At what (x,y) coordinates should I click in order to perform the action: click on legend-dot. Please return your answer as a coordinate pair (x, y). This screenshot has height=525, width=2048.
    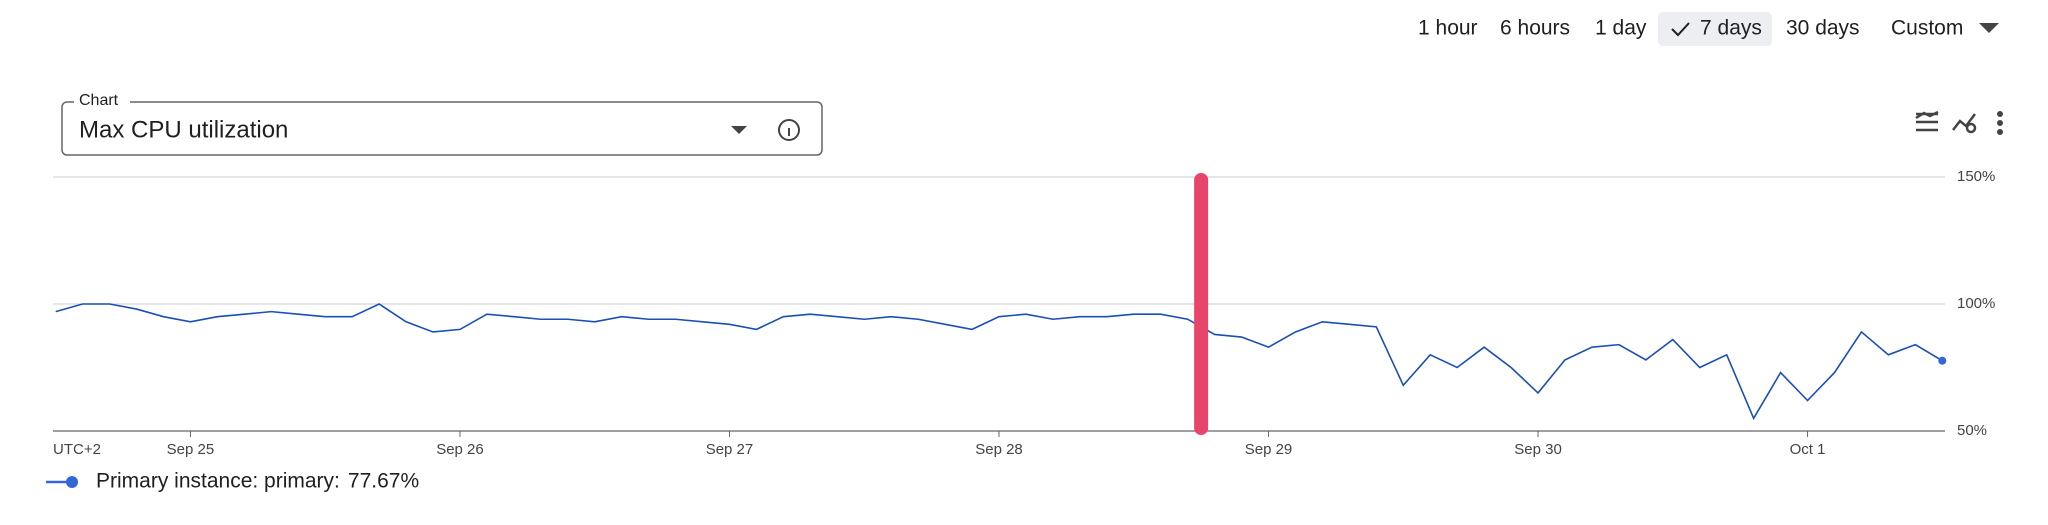
    Looking at the image, I should click on (72, 482).